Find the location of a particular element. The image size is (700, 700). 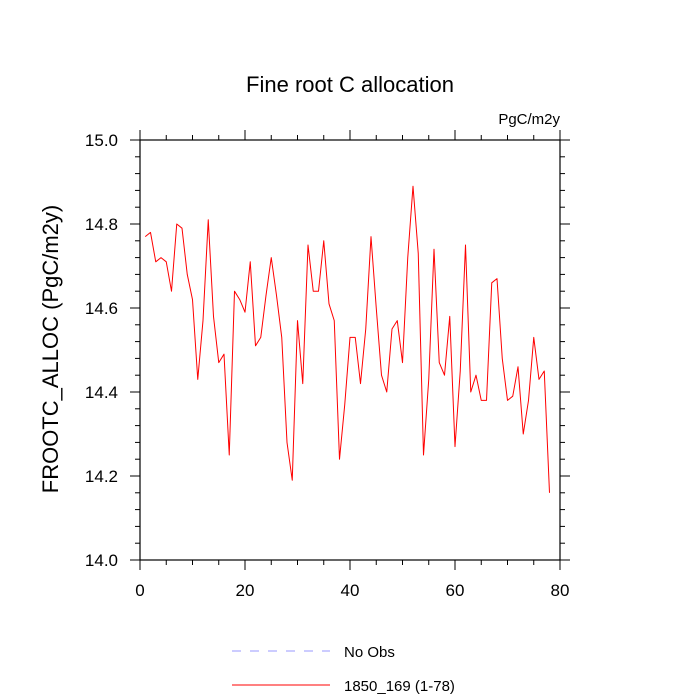

y-tick-label: 14.2 is located at coordinates (101, 476).